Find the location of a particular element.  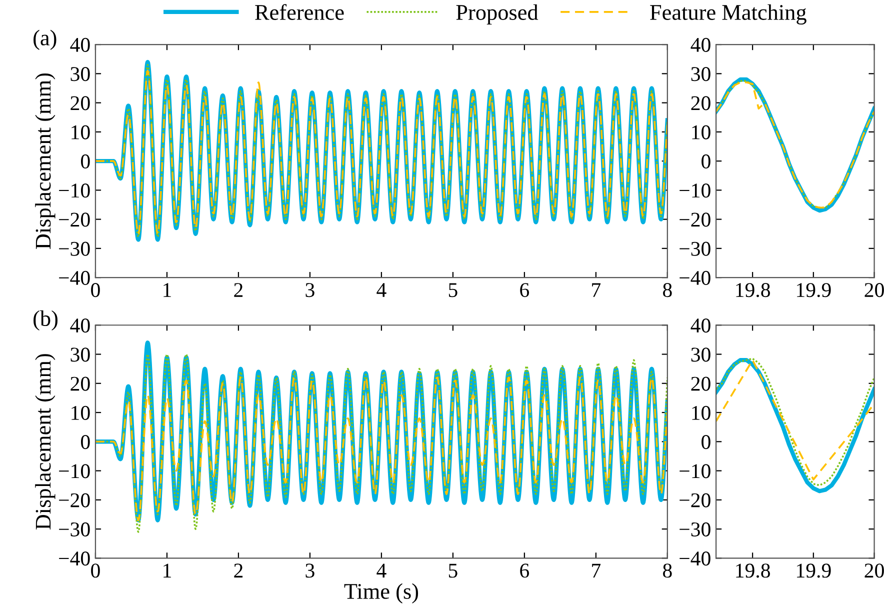

legend-label: Proposed is located at coordinates (497, 14).